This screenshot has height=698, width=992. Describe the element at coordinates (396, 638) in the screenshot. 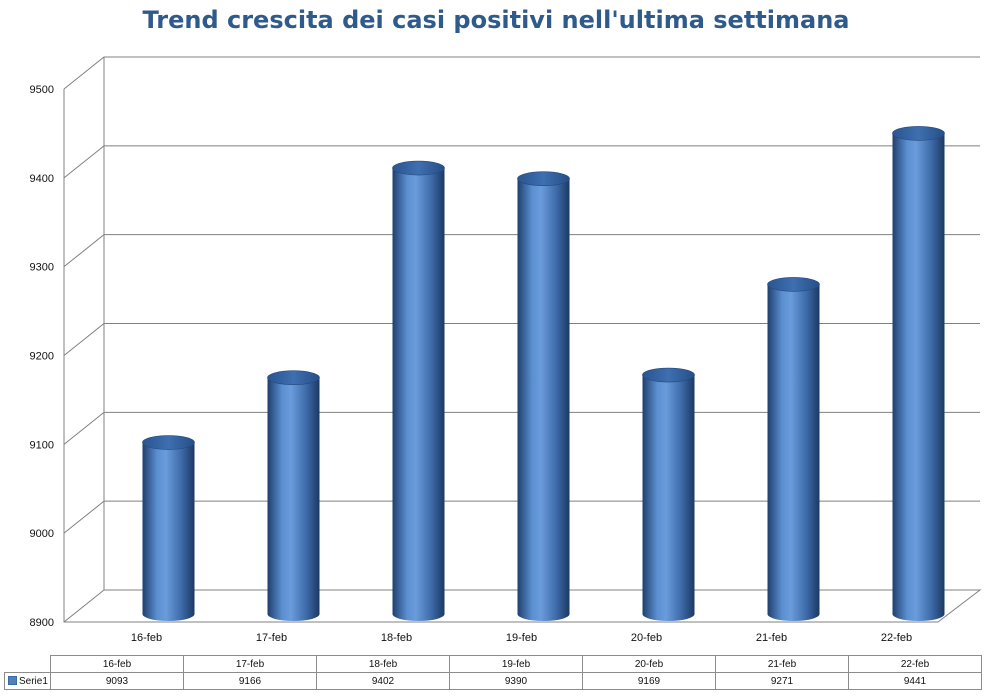

I see `x-tick-label: 18-feb` at that location.